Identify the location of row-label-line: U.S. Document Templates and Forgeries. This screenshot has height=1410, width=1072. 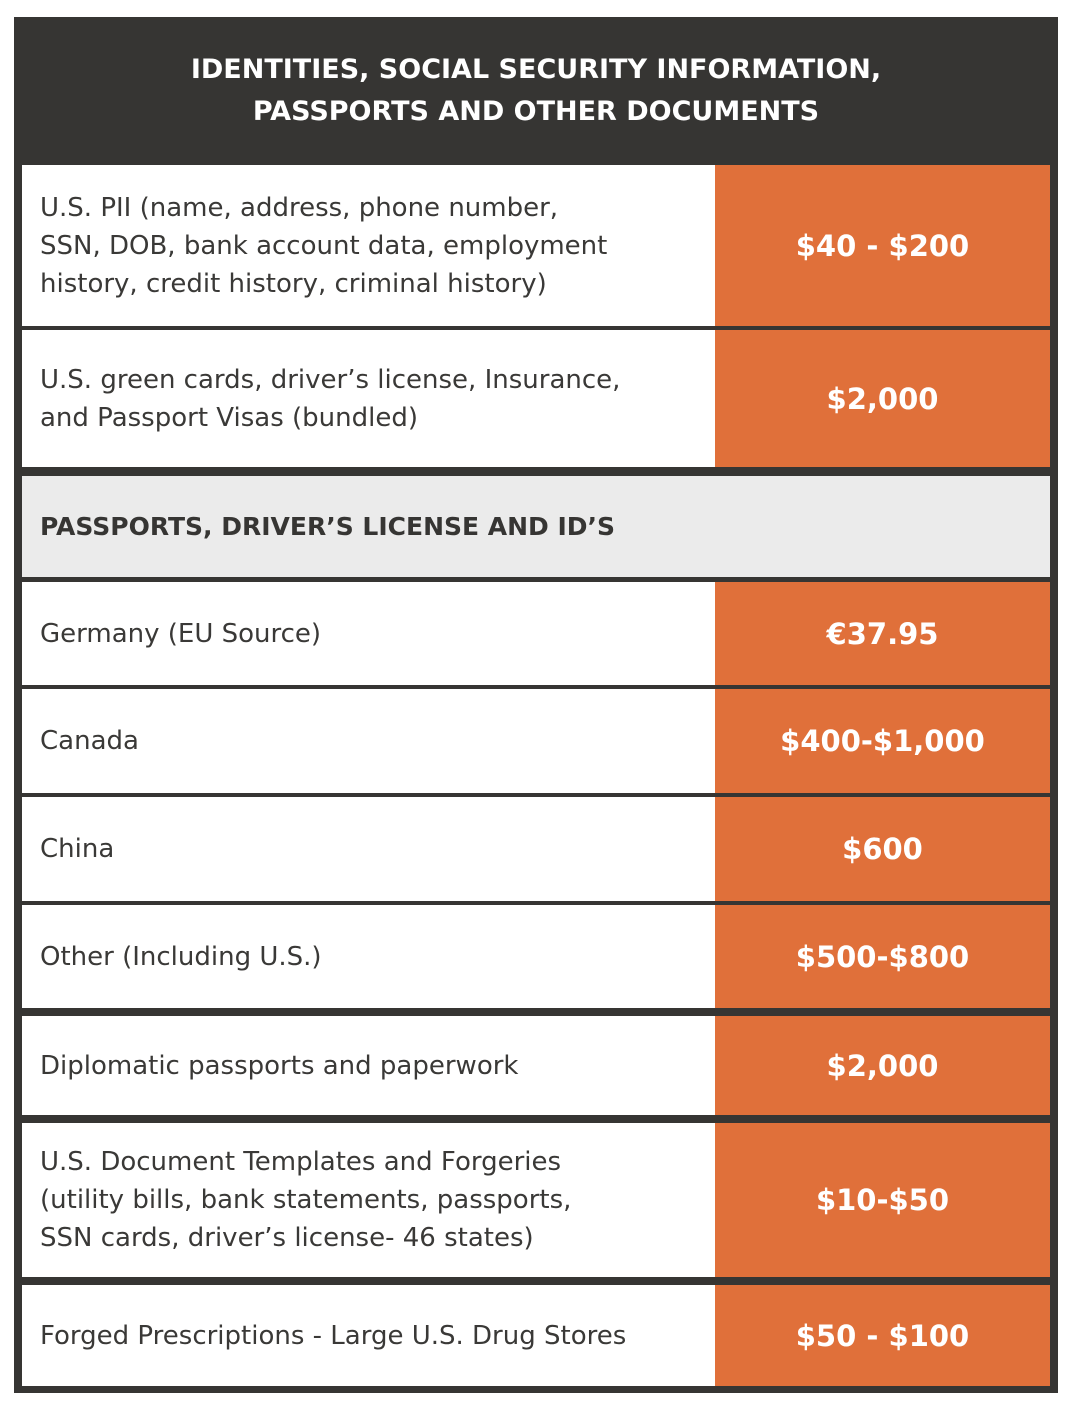
(301, 1162).